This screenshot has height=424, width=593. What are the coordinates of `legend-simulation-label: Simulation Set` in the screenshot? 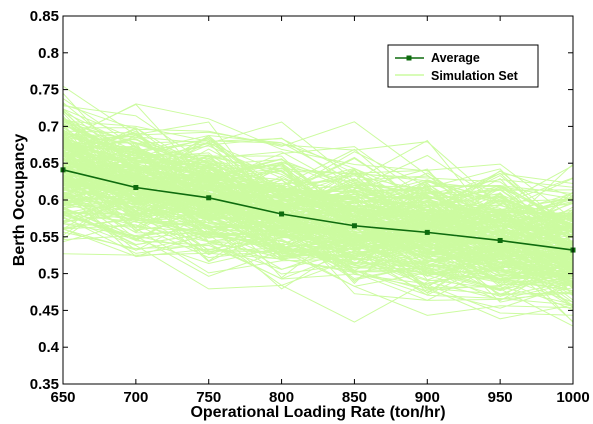 It's located at (475, 76).